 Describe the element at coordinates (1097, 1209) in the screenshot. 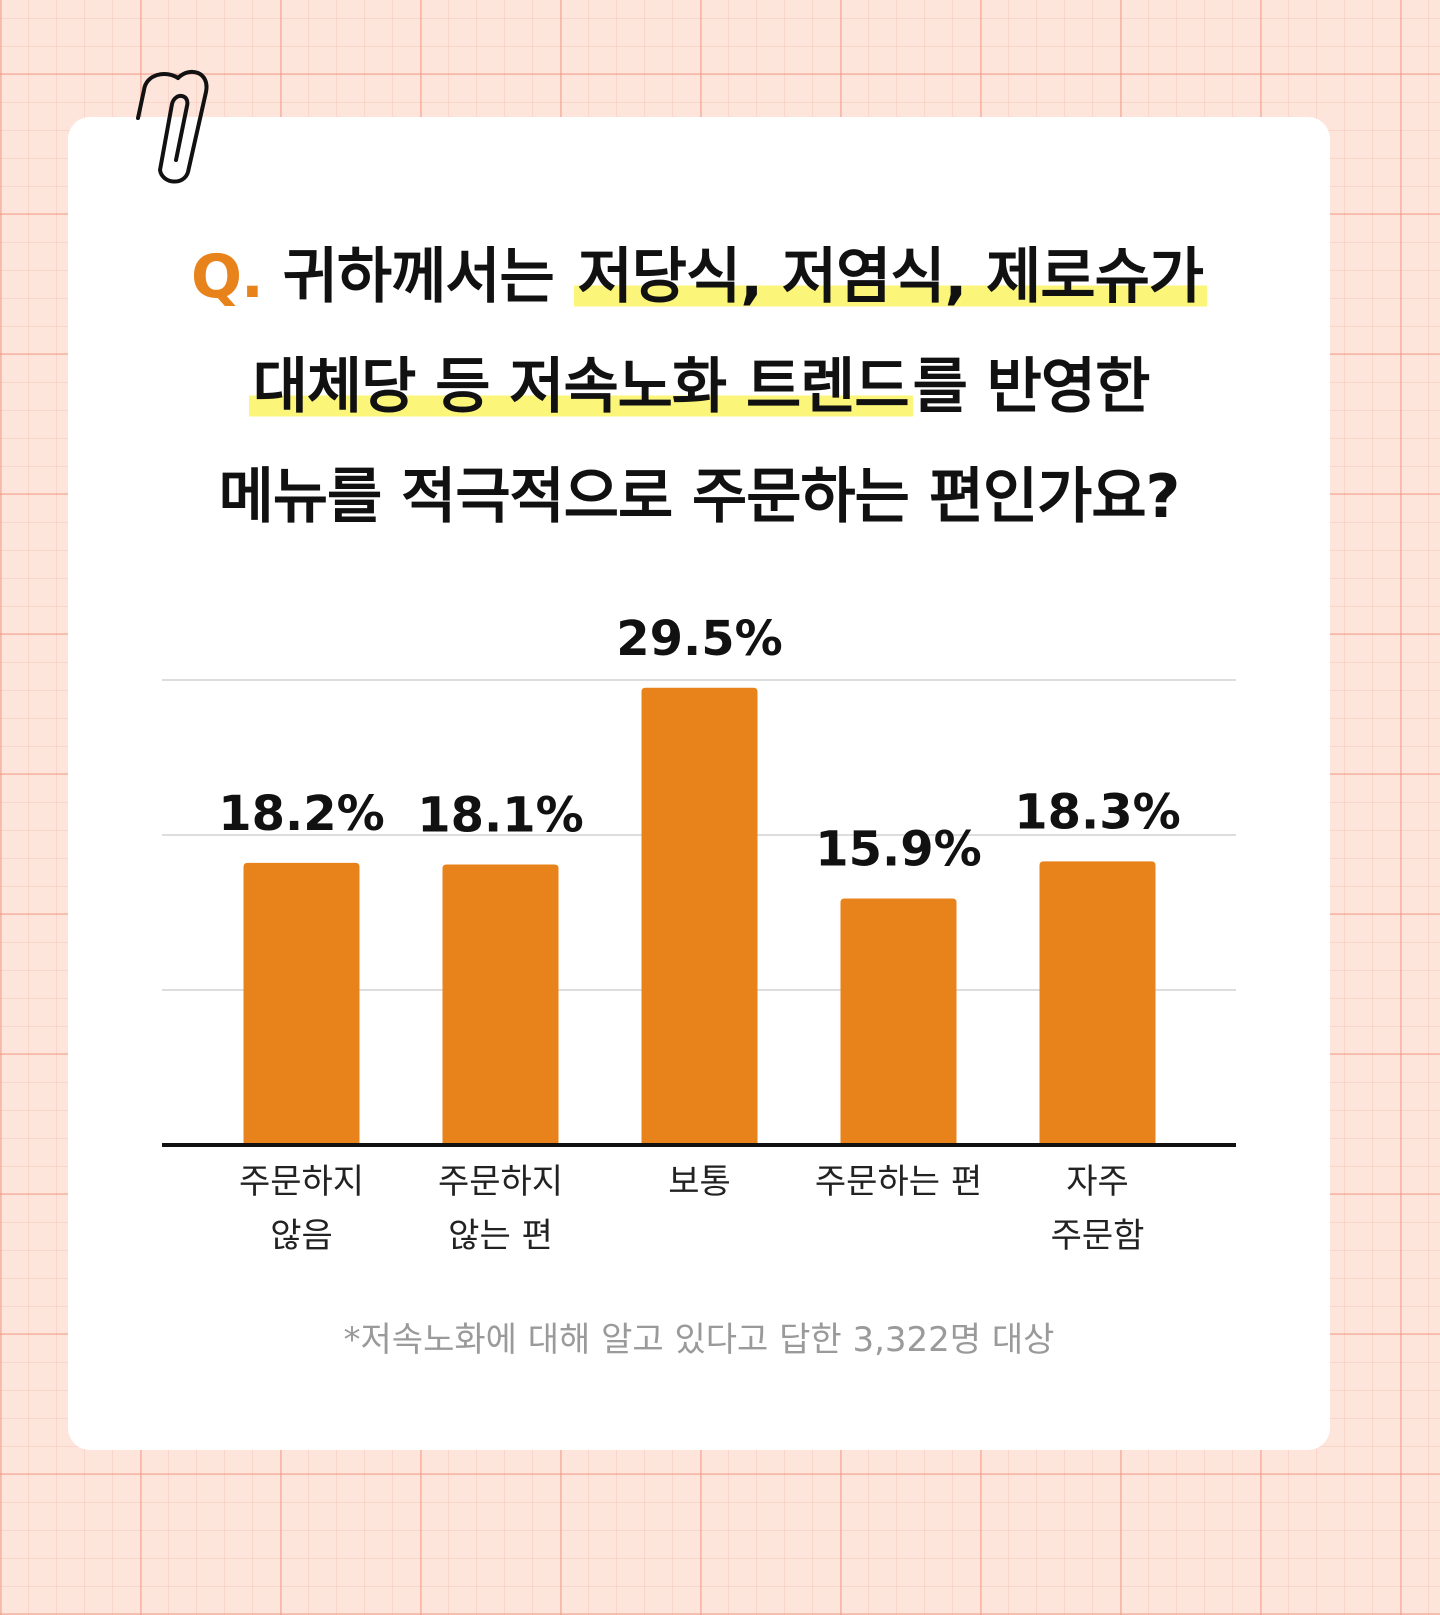

I see `x-tick-label: 자주 주문함` at that location.